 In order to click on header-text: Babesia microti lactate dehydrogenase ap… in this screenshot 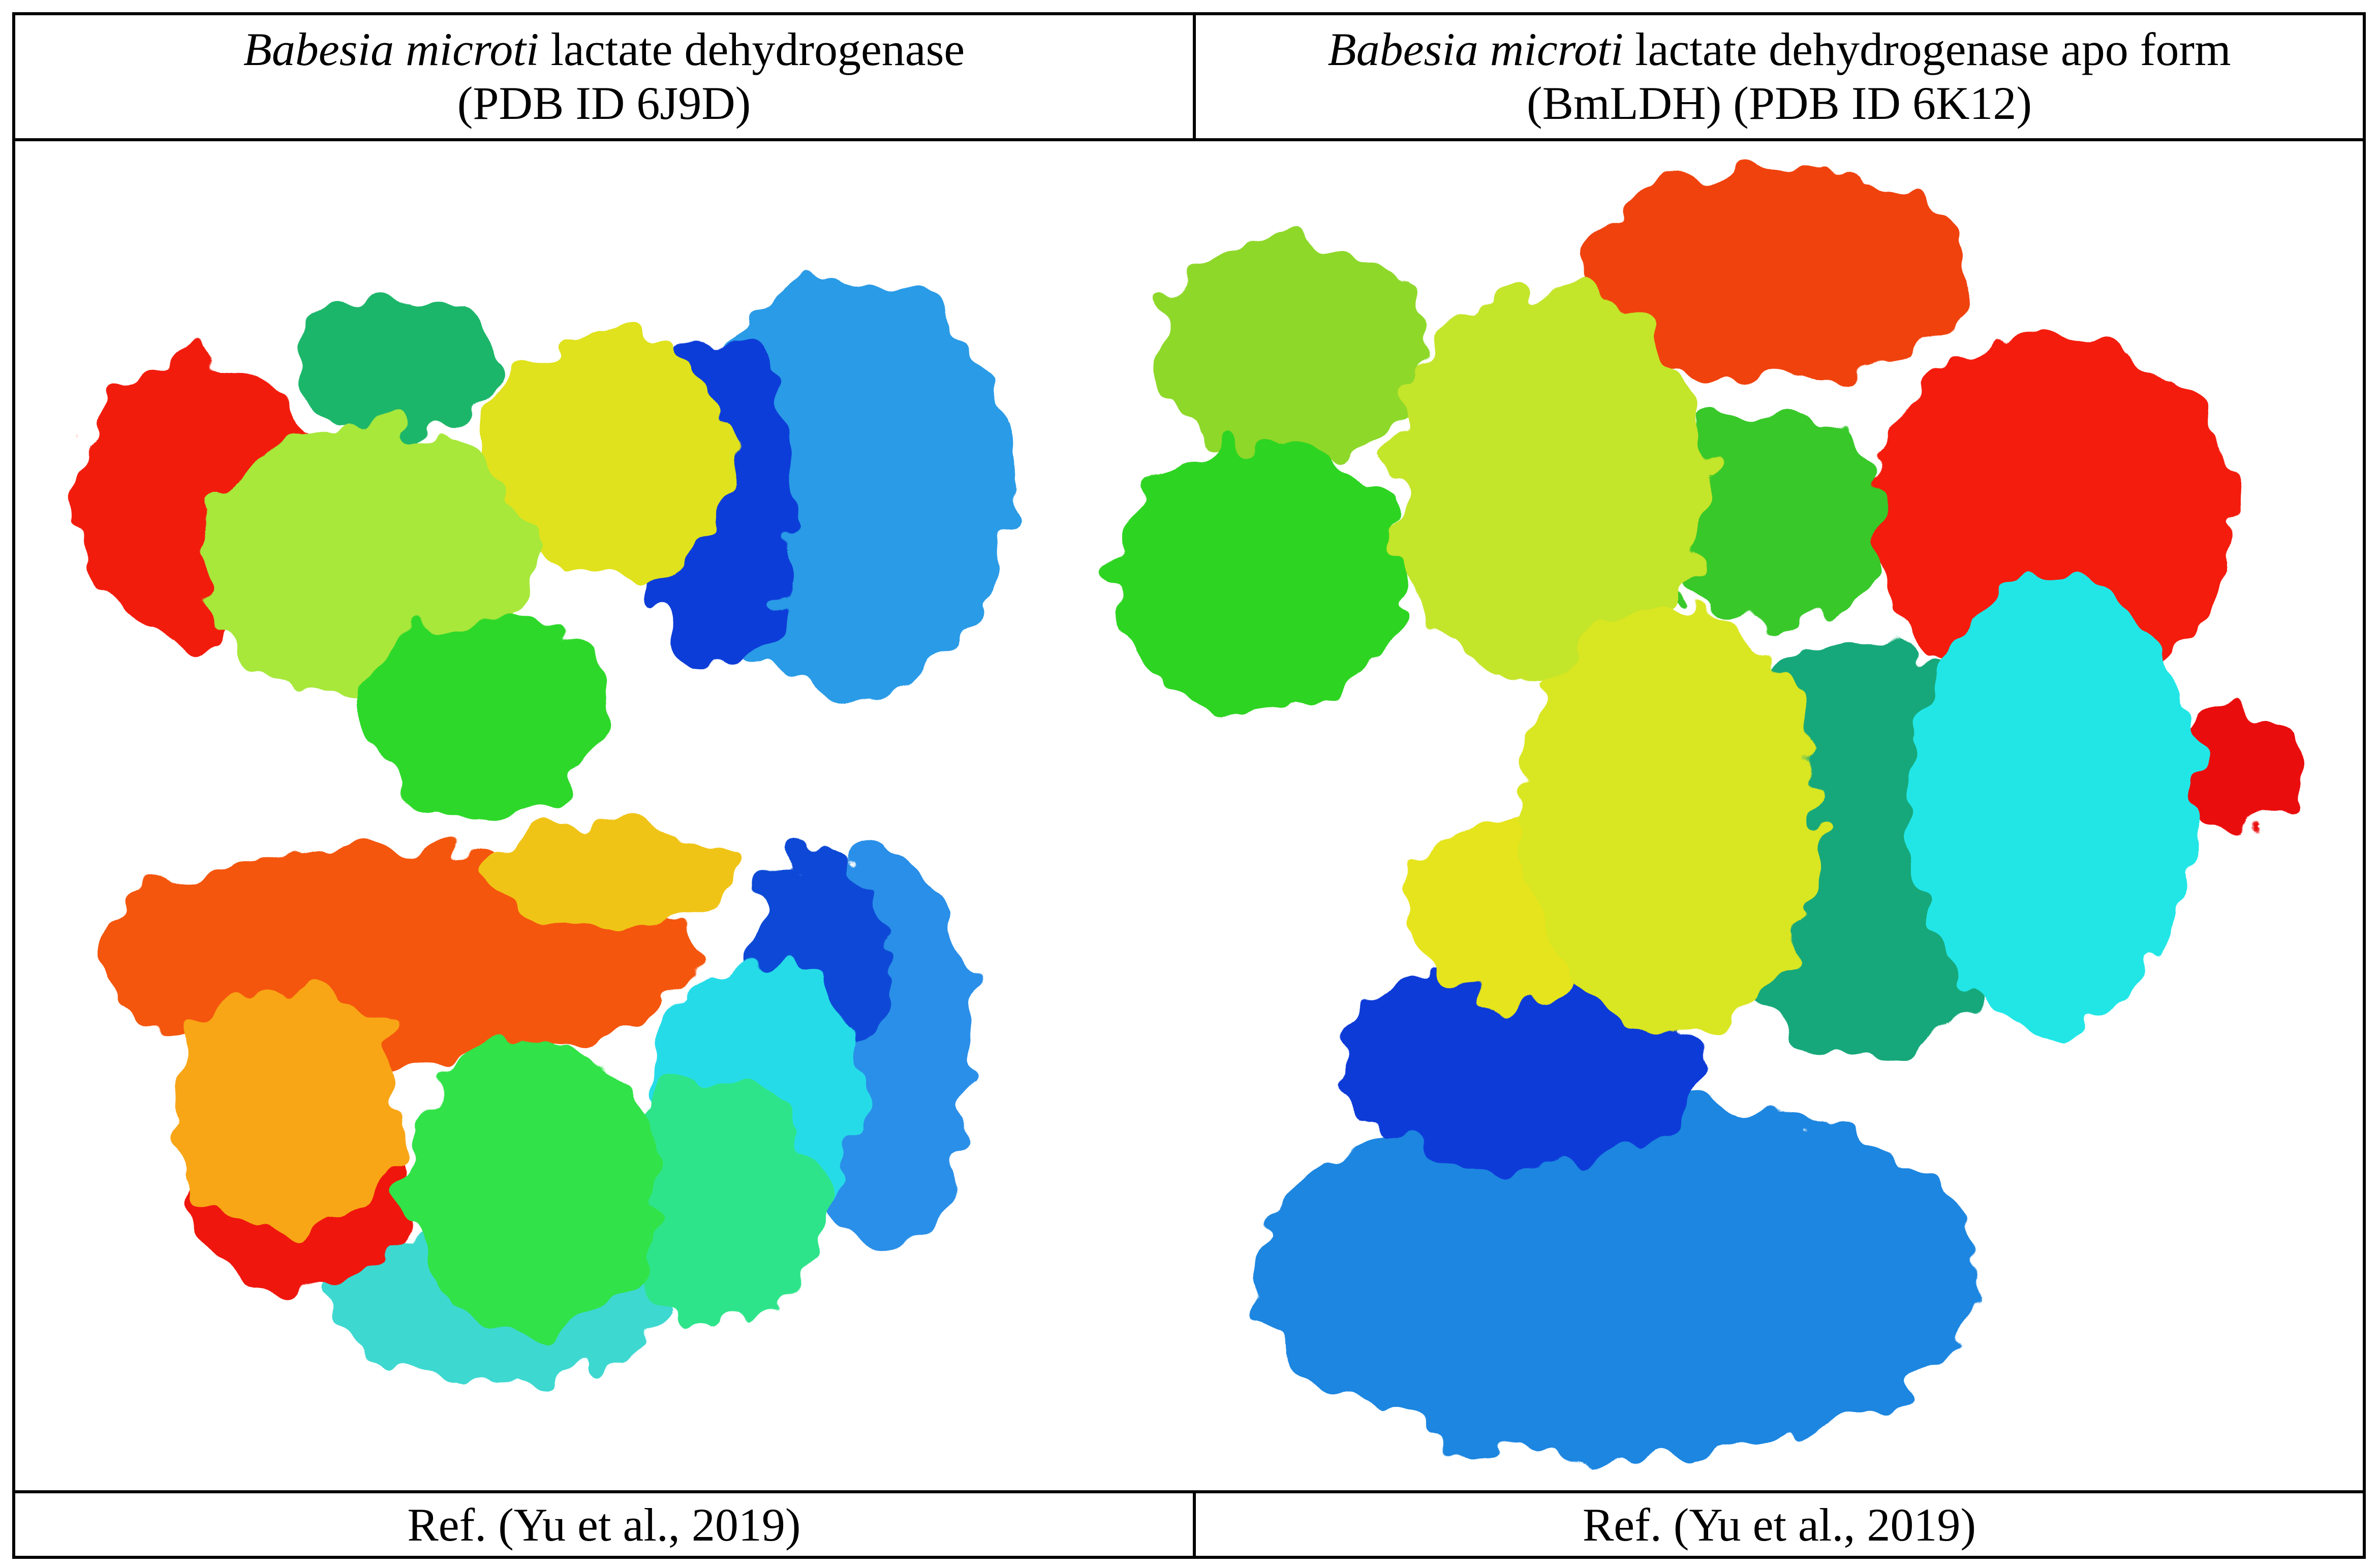, I will do `click(1779, 77)`.